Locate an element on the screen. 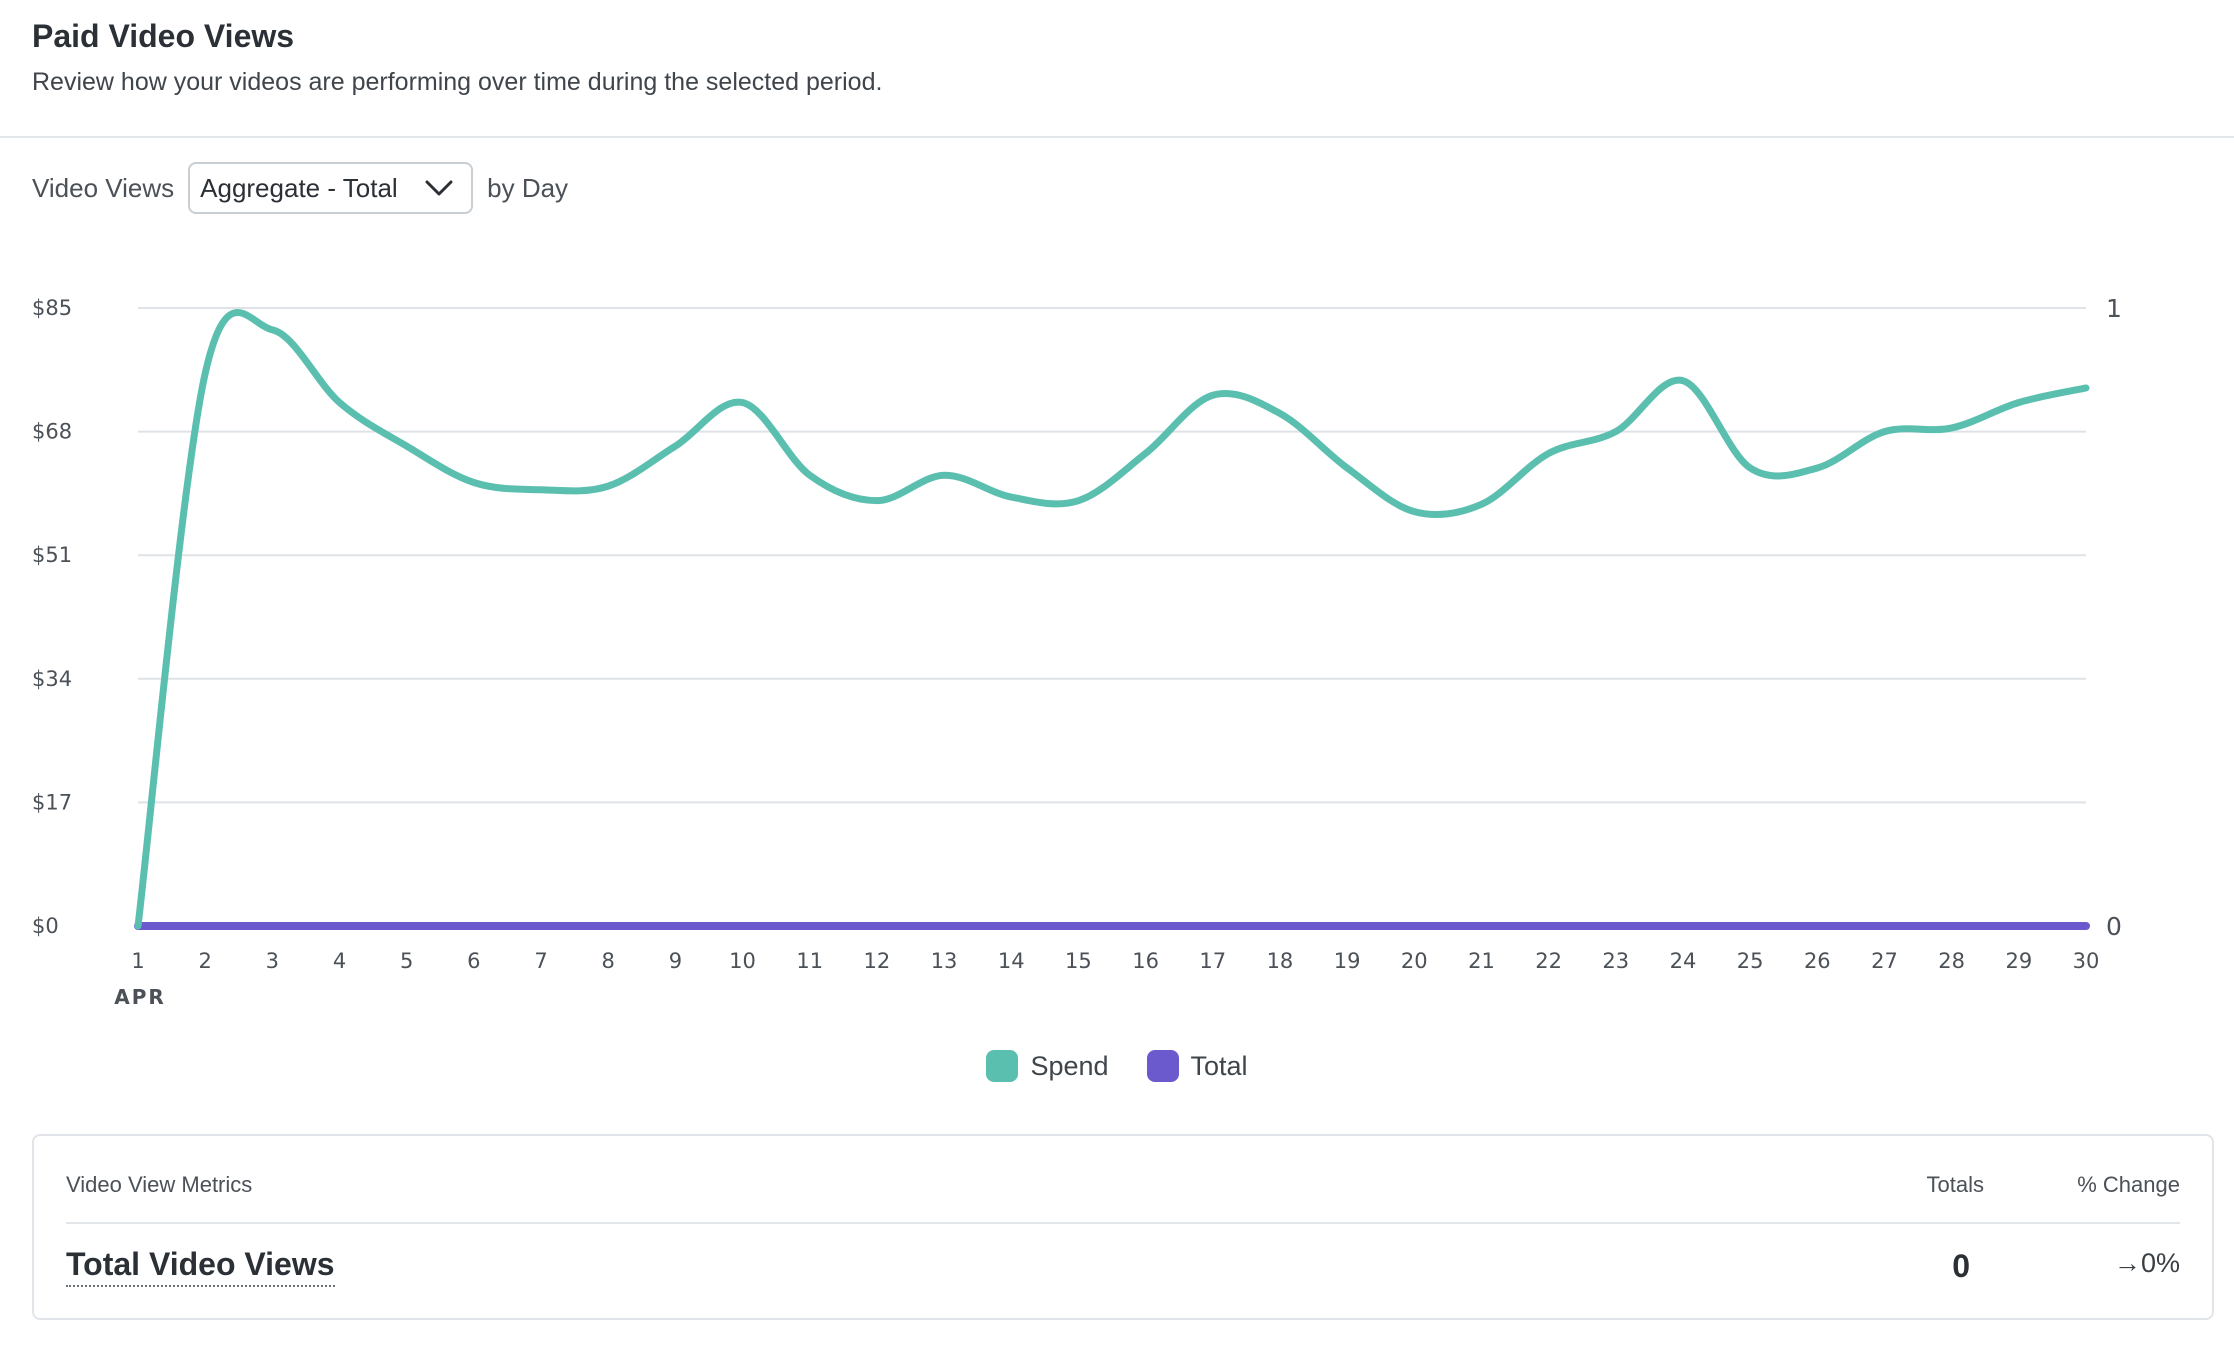  x-tick-label: 17 is located at coordinates (1212, 961).